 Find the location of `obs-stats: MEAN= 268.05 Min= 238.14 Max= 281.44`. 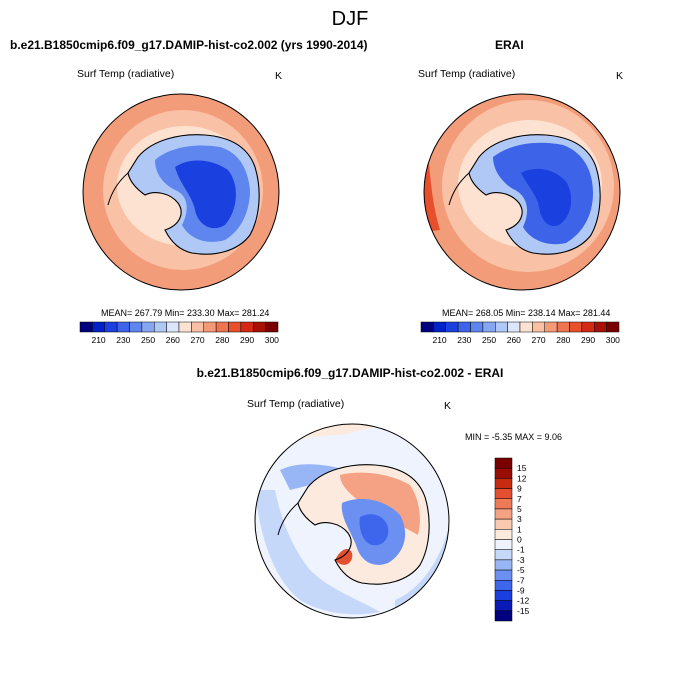

obs-stats: MEAN= 268.05 Min= 238.14 Max= 281.44 is located at coordinates (526, 313).